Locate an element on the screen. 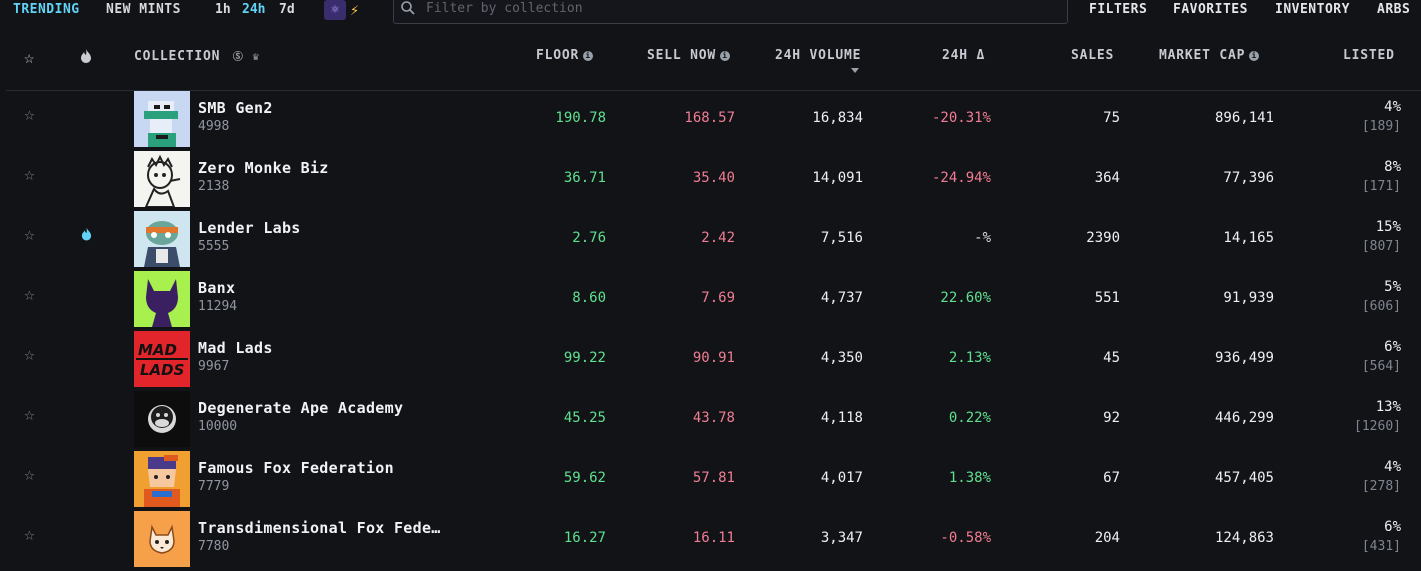 The height and width of the screenshot is (571, 1421). volume-24h: 7,516 is located at coordinates (841, 238).